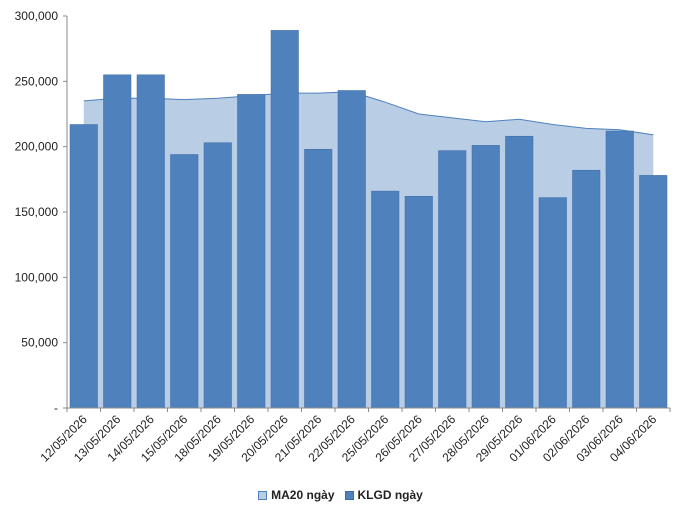 The image size is (681, 515). What do you see at coordinates (390, 495) in the screenshot?
I see `legend-label-klgd: KLGD ngày` at bounding box center [390, 495].